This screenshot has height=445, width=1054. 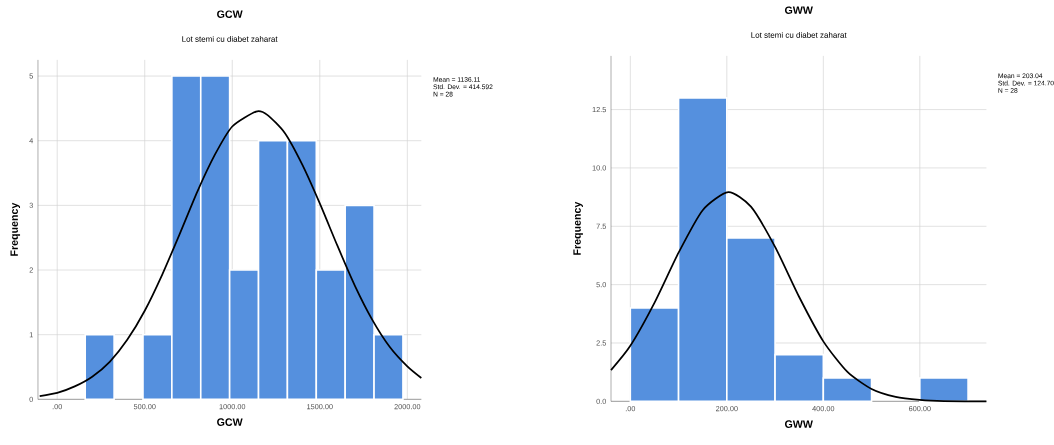 What do you see at coordinates (798, 10) in the screenshot?
I see `chart-title: GWW` at bounding box center [798, 10].